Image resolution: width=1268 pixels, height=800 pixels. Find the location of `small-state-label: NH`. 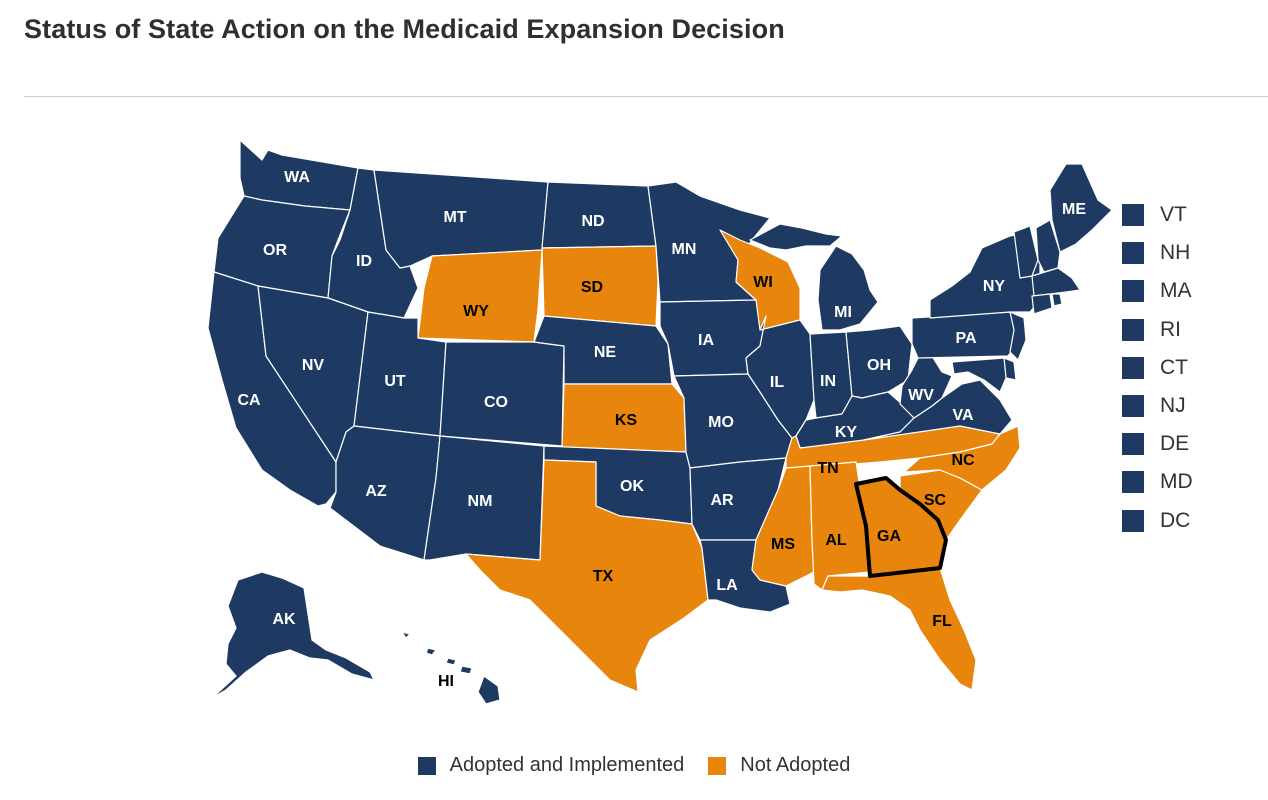

small-state-label: NH is located at coordinates (1175, 253).